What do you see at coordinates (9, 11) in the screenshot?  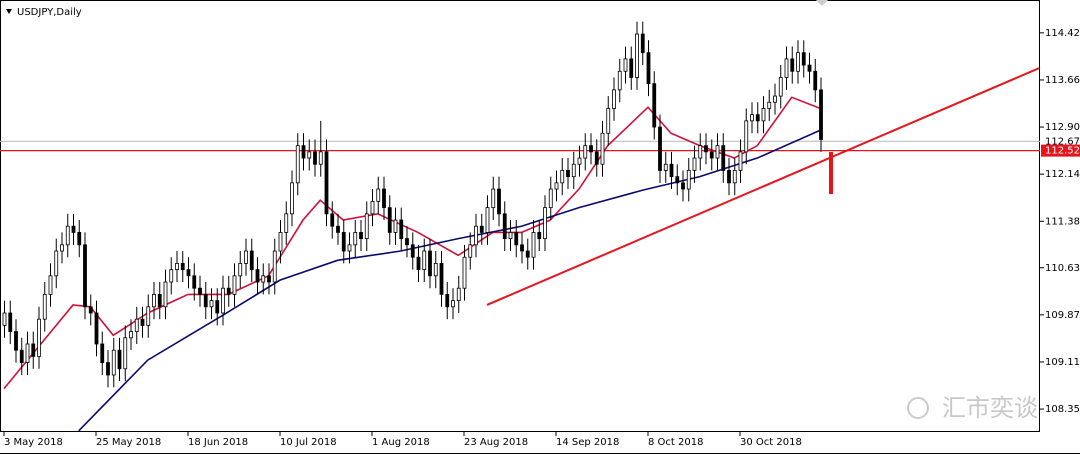 I see `menu-arrow` at bounding box center [9, 11].